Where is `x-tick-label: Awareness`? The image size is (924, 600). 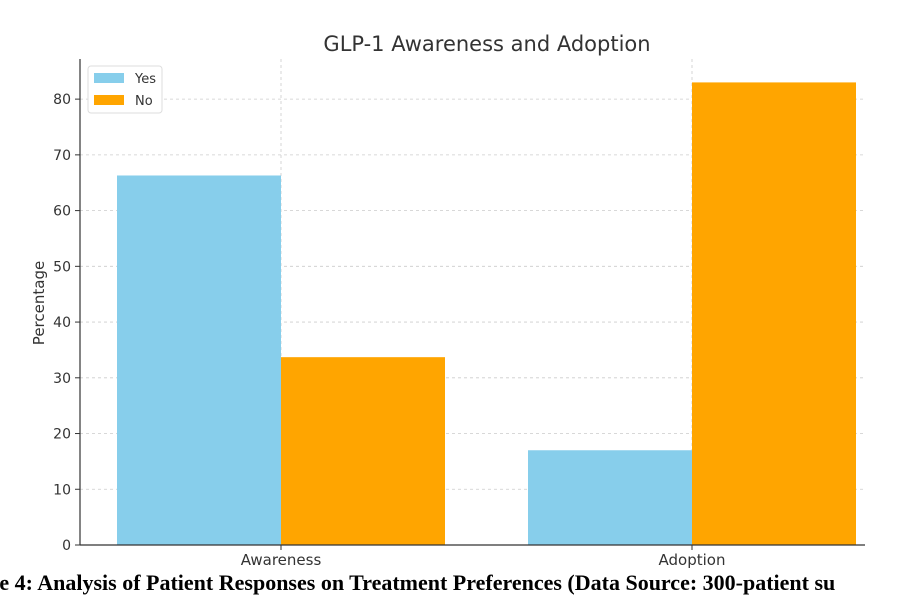 x-tick-label: Awareness is located at coordinates (281, 560).